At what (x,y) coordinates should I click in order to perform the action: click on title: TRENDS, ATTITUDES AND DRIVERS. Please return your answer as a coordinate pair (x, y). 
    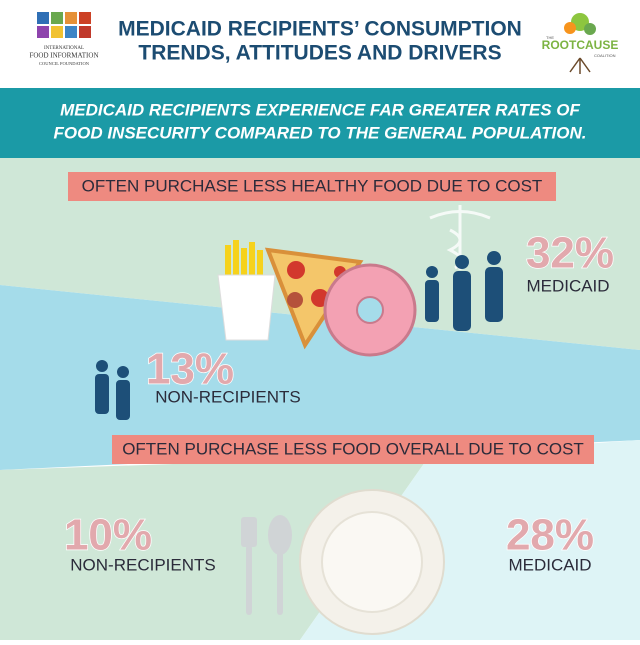
    Looking at the image, I should click on (319, 53).